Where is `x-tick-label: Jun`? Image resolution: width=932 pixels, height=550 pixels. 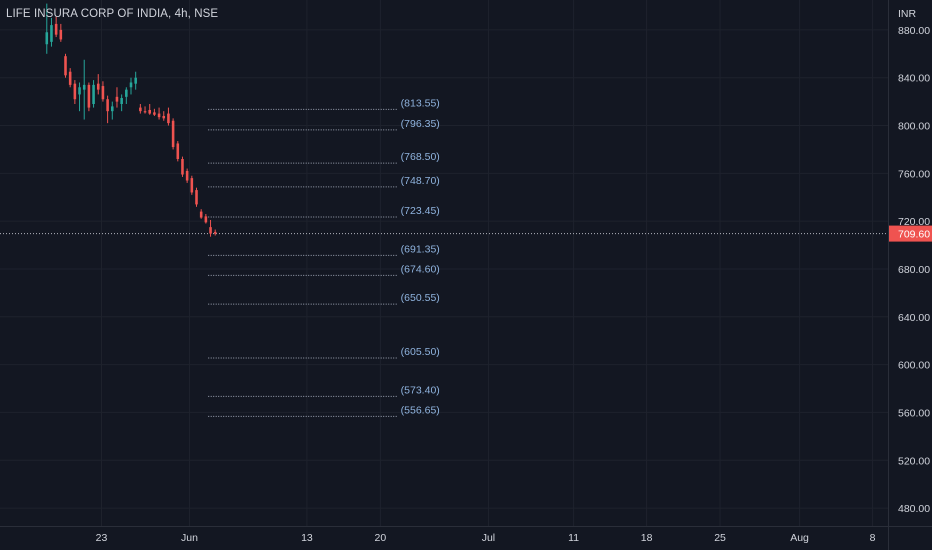
x-tick-label: Jun is located at coordinates (189, 538).